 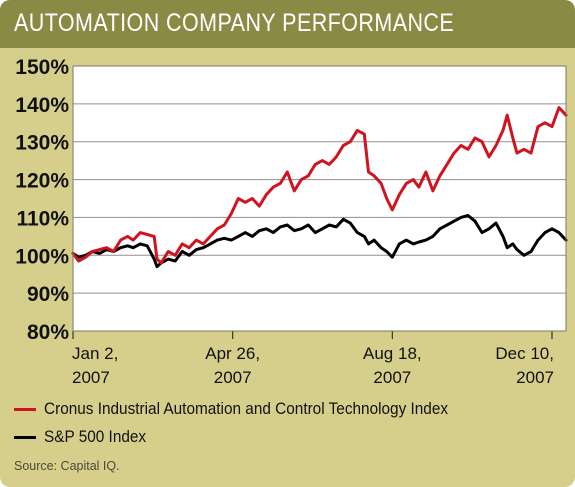 I want to click on y-tick-label: 130%, so click(x=42, y=143).